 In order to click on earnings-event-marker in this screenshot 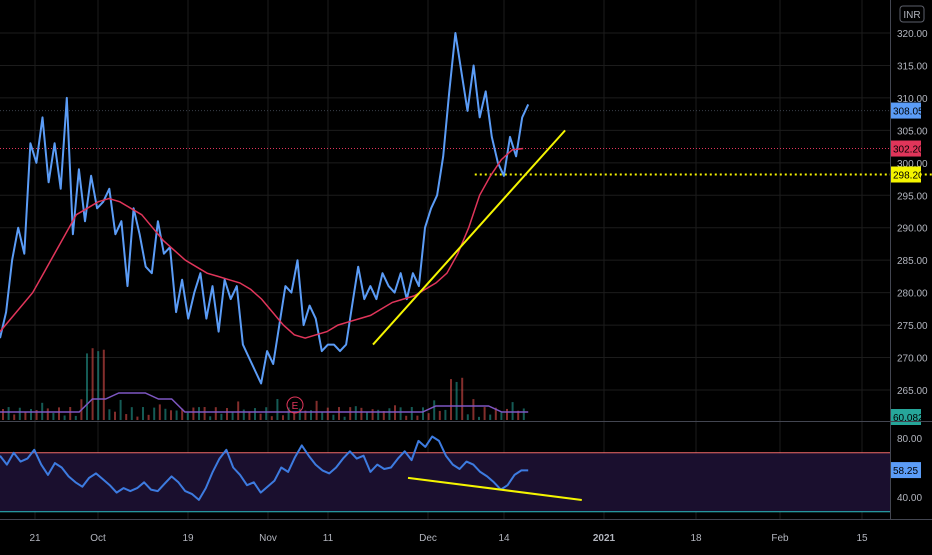, I will do `click(295, 405)`.